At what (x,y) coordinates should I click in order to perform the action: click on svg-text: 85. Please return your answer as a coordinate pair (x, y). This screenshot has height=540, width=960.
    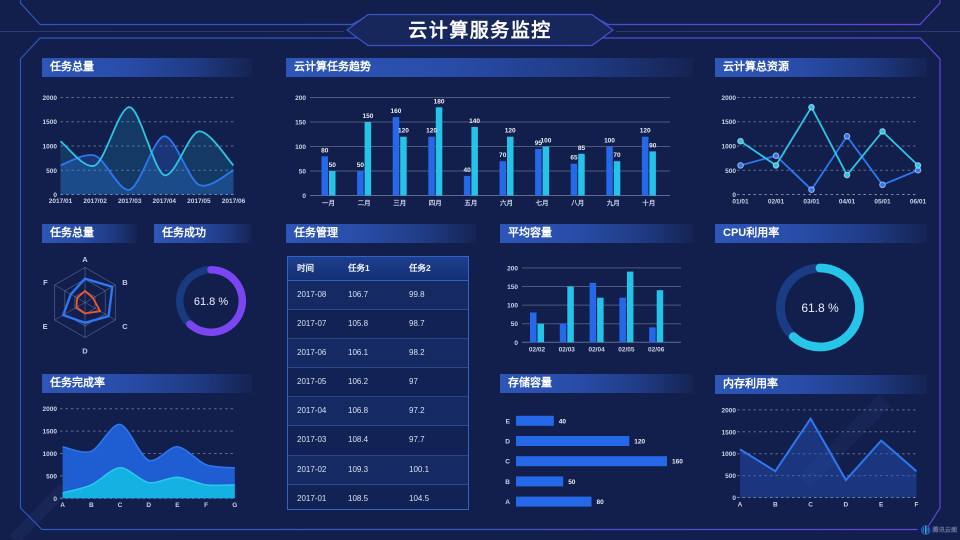
    Looking at the image, I should click on (582, 148).